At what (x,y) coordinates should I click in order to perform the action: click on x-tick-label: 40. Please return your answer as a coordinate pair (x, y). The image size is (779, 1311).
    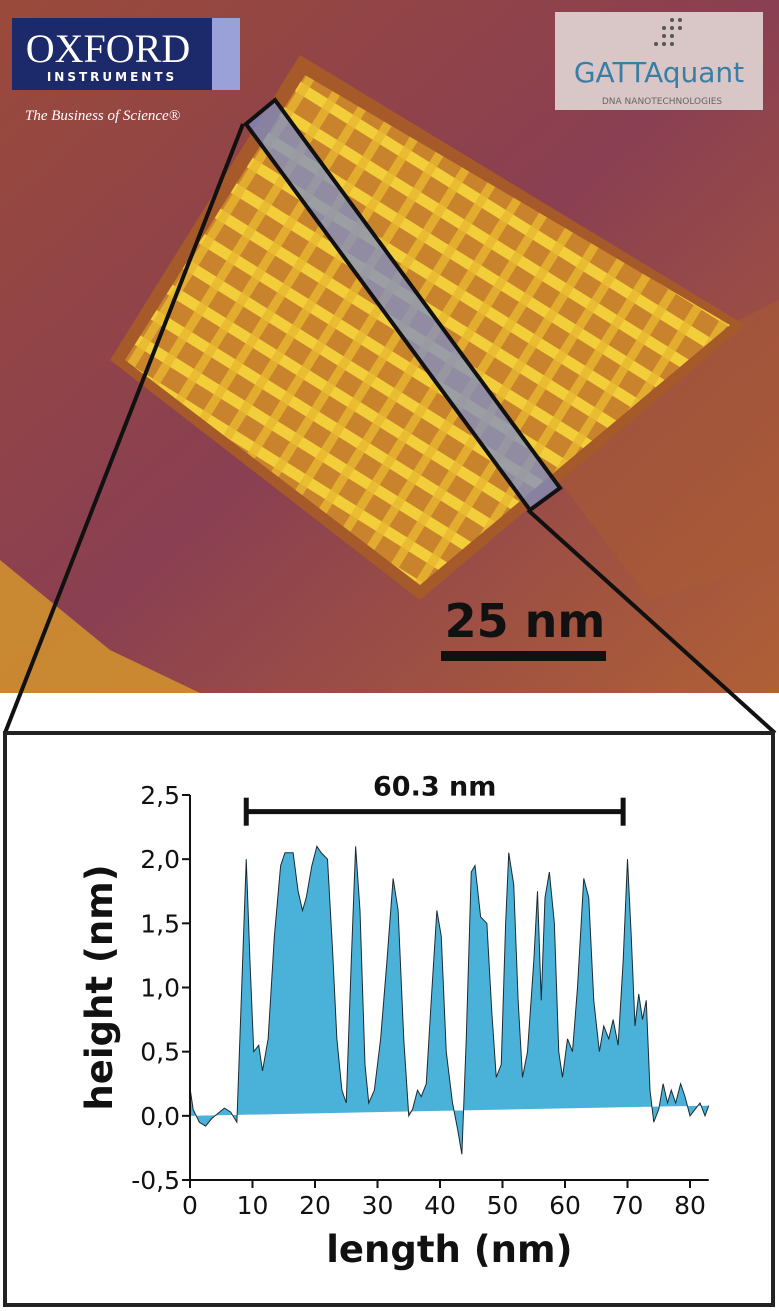
    Looking at the image, I should click on (440, 1205).